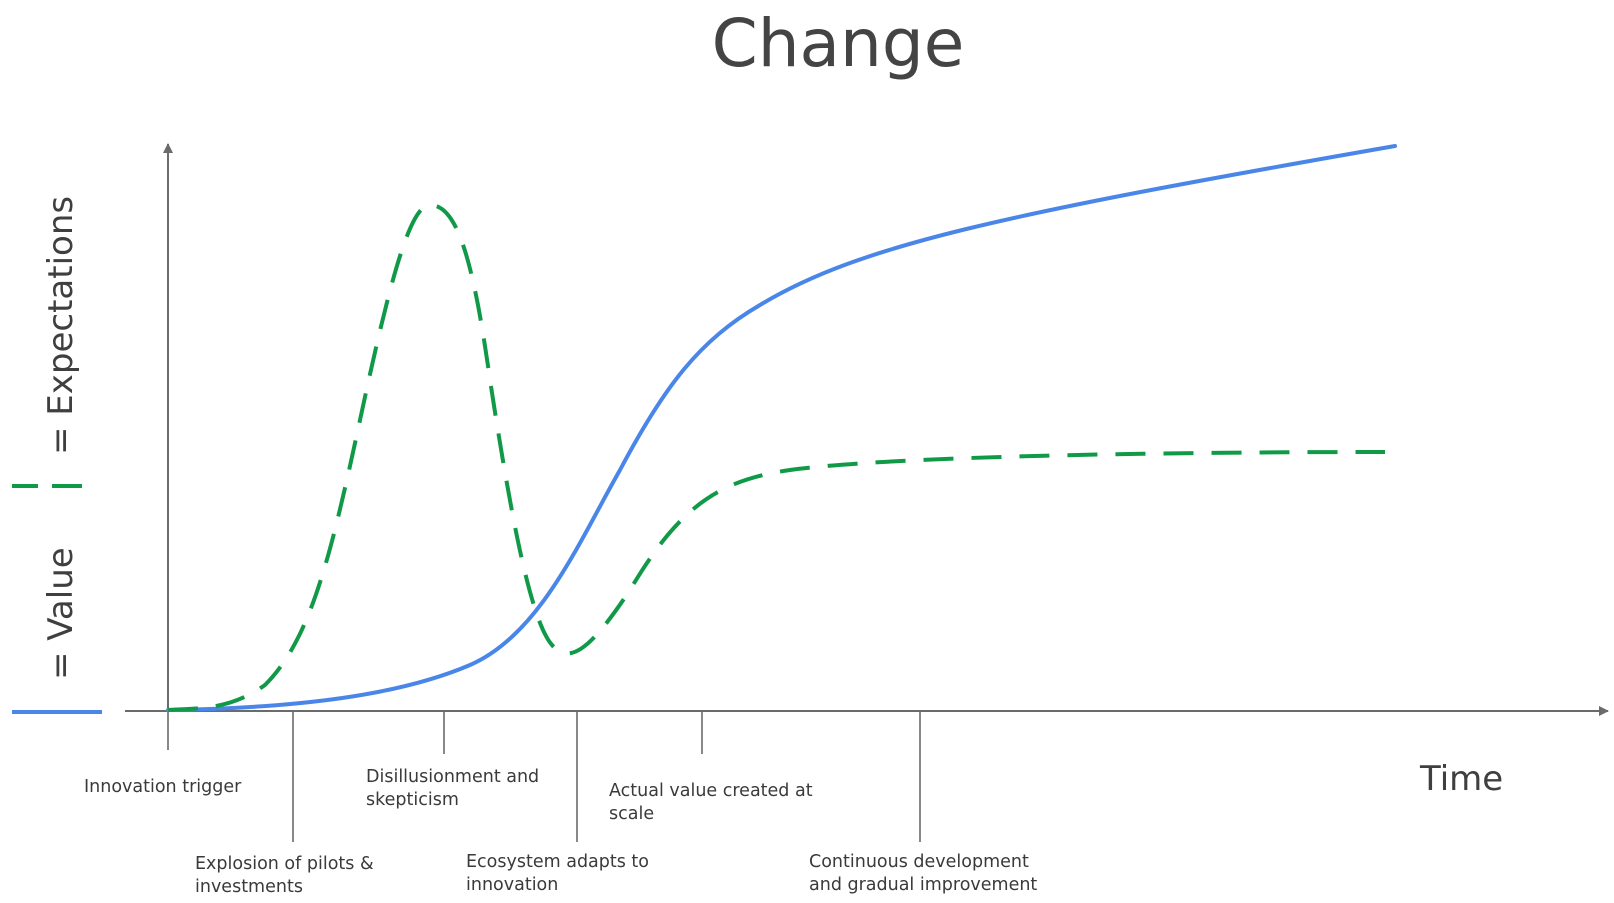 This screenshot has height=903, width=1614. What do you see at coordinates (838, 43) in the screenshot?
I see `diagram-title: Change` at bounding box center [838, 43].